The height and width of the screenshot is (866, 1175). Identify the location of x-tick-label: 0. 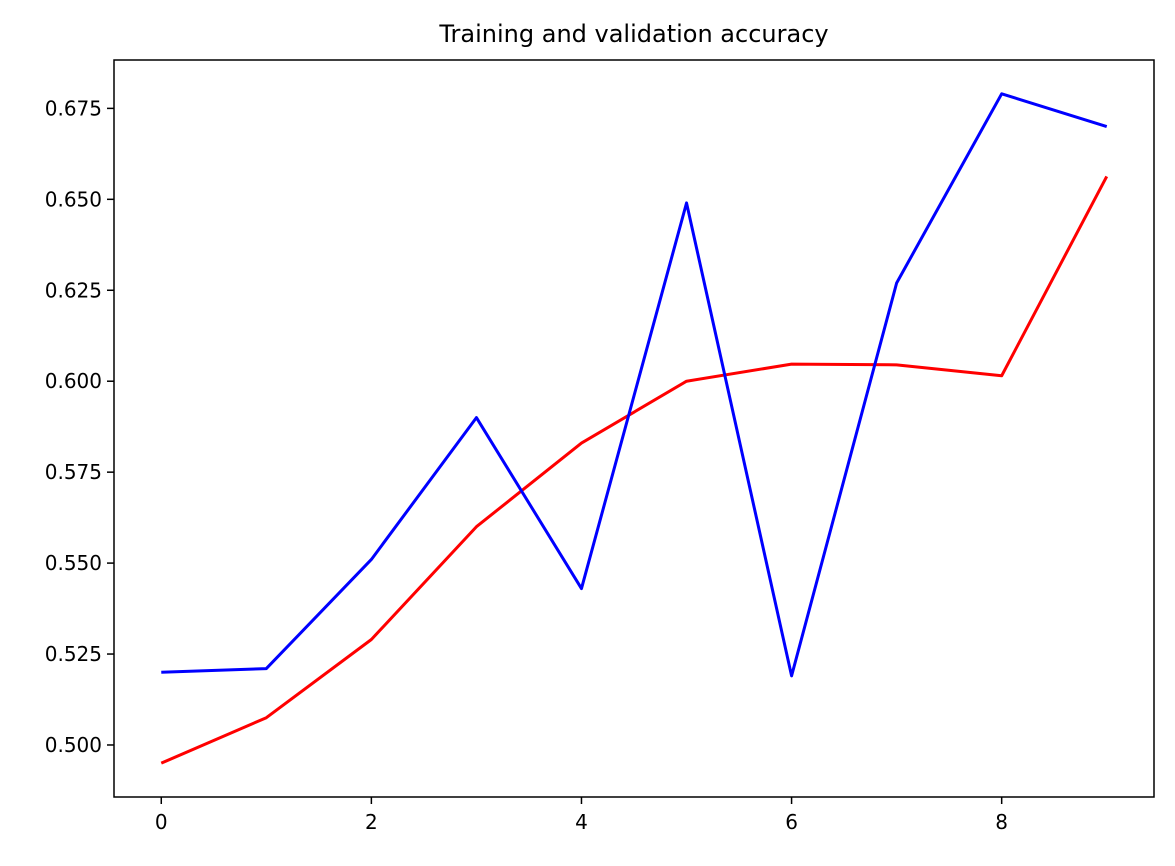
(161, 822).